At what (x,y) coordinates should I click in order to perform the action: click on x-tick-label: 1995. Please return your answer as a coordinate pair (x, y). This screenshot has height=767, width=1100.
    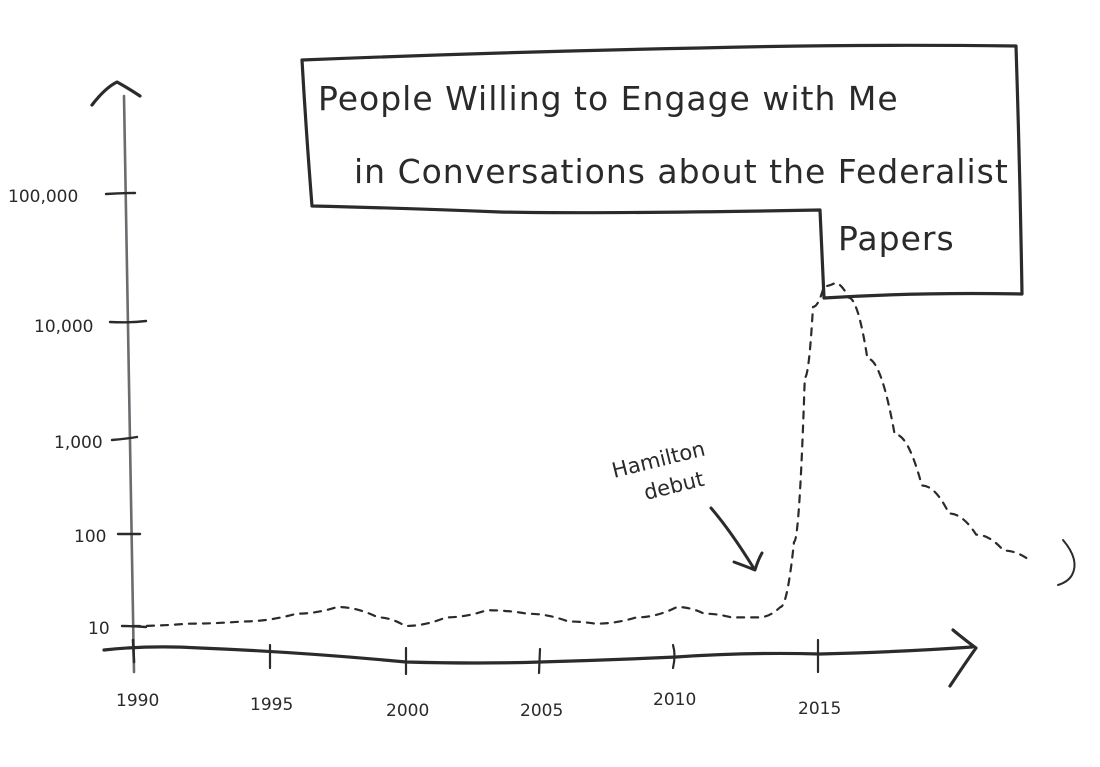
    Looking at the image, I should click on (271, 705).